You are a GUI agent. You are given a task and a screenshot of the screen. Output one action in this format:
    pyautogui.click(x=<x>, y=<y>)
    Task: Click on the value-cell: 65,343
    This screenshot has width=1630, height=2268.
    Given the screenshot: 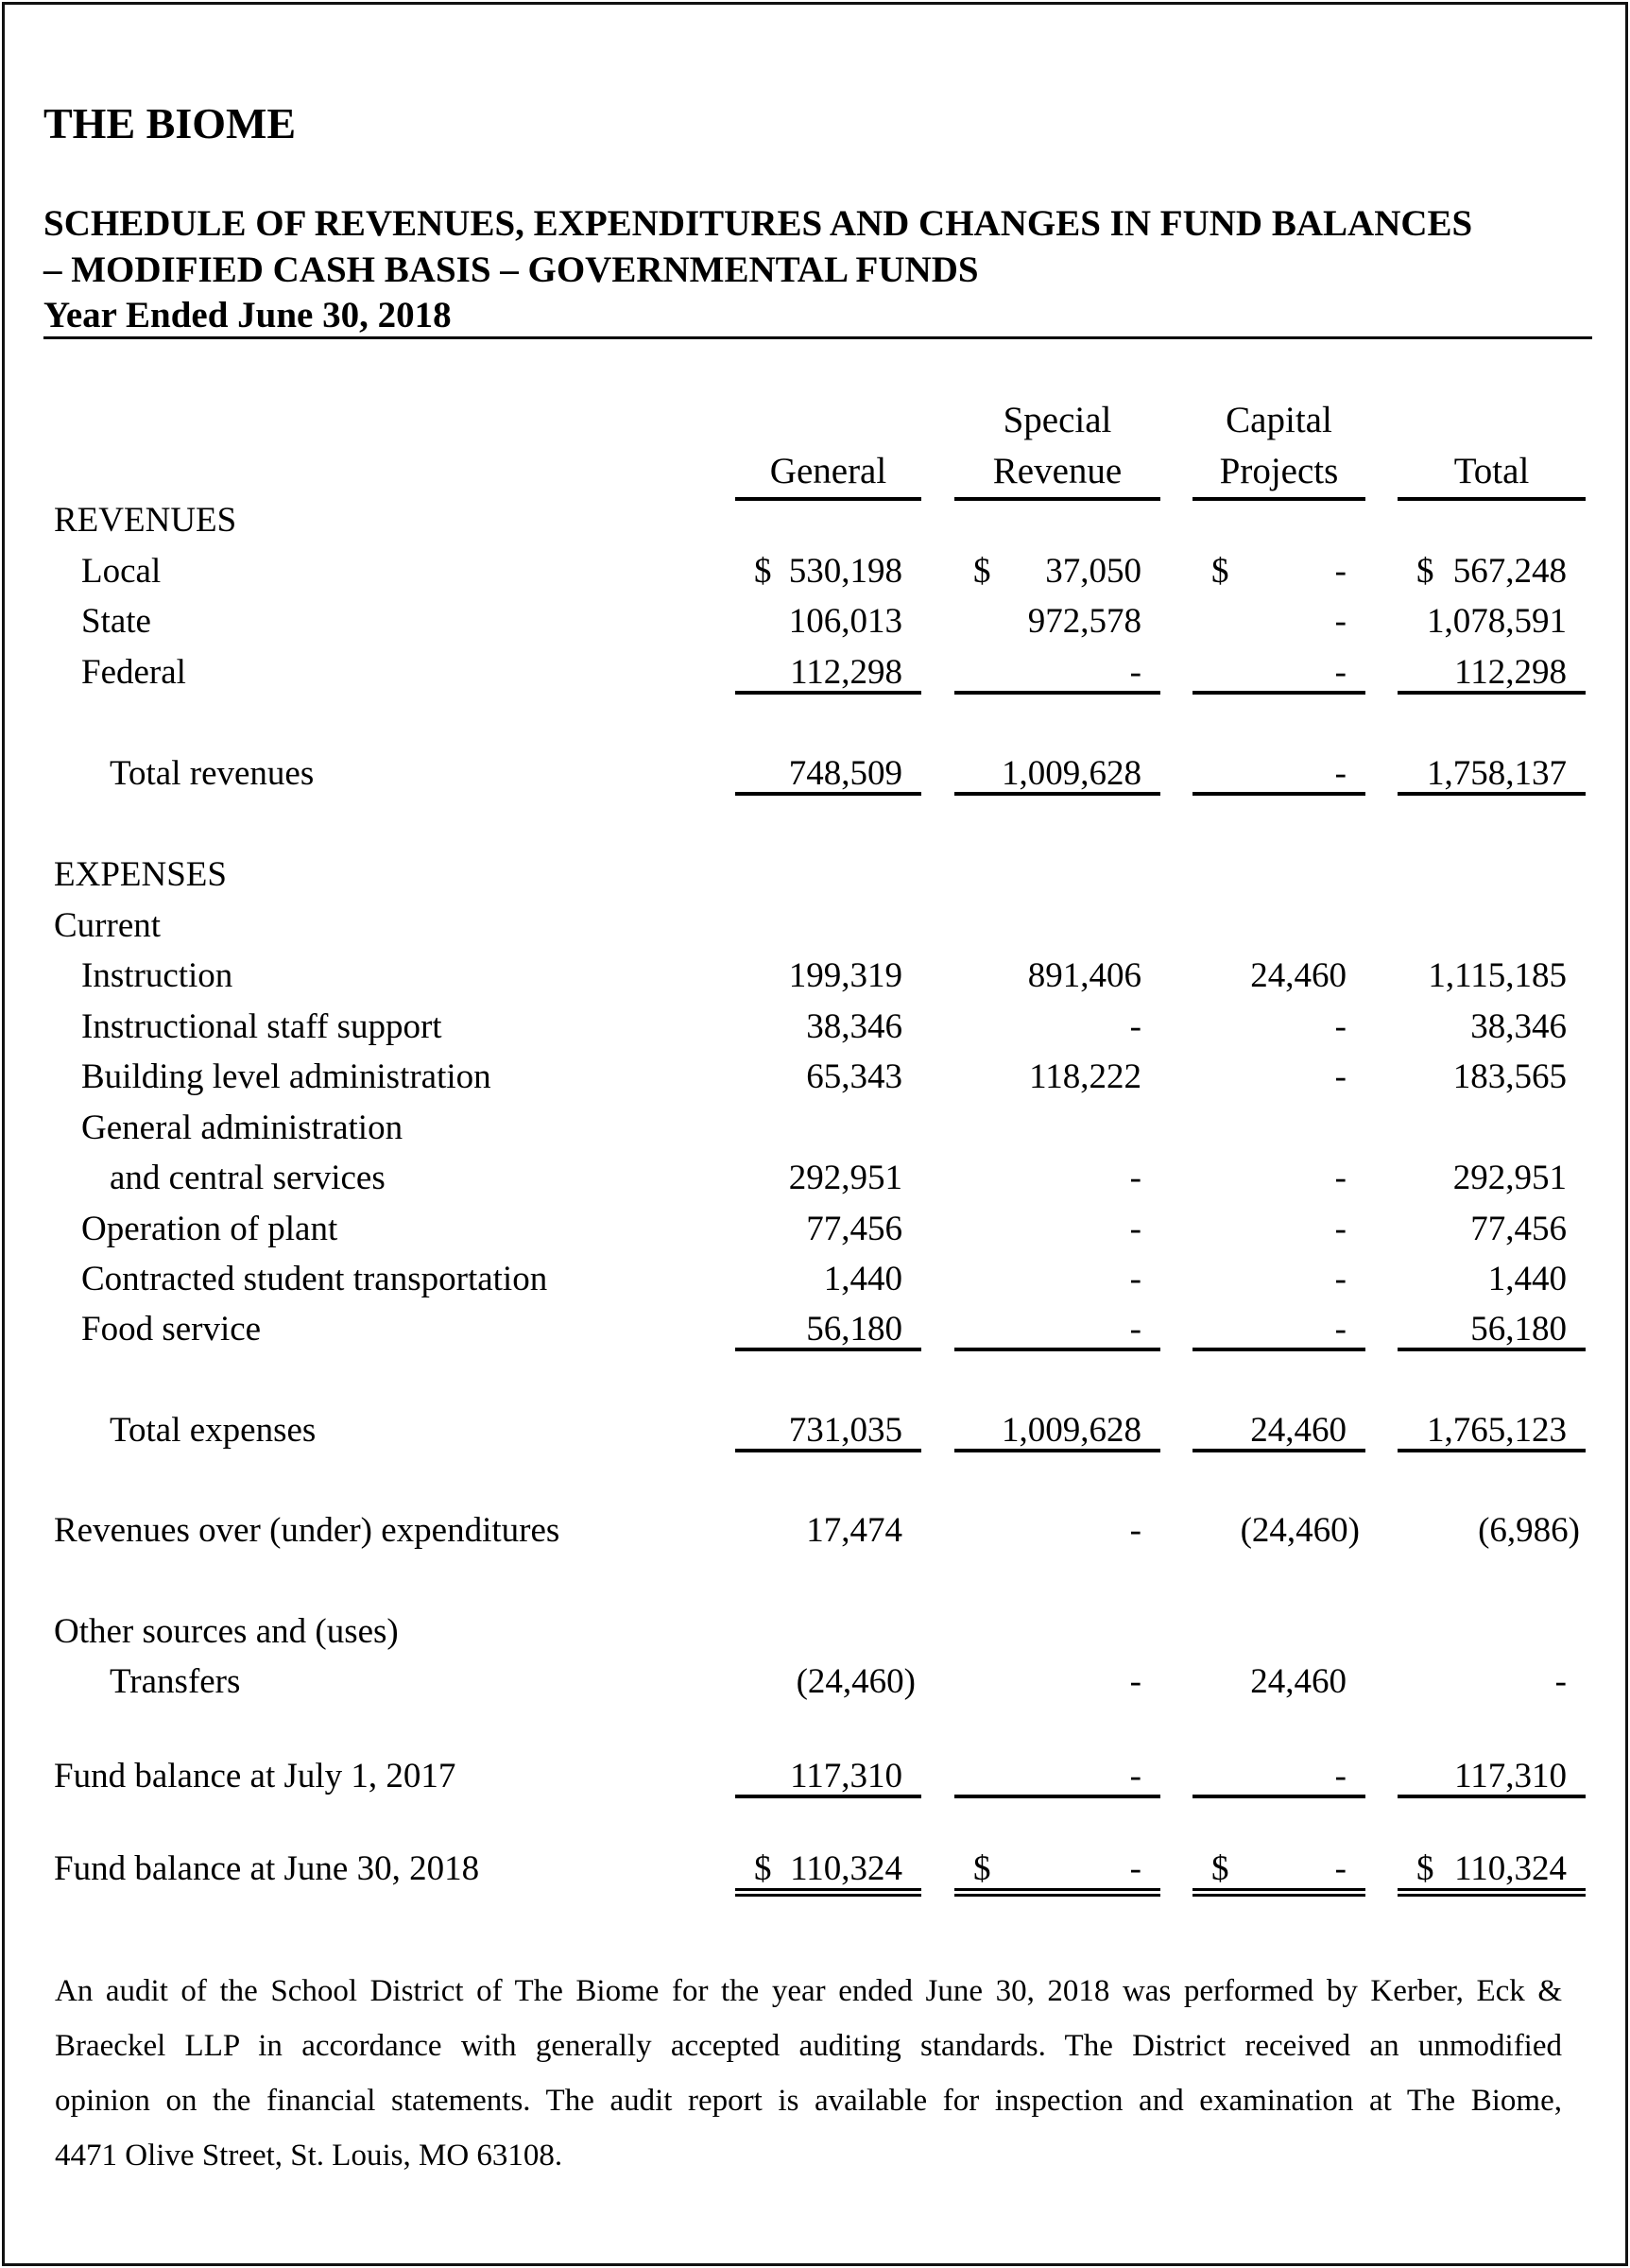 What is the action you would take?
    pyautogui.click(x=828, y=1075)
    